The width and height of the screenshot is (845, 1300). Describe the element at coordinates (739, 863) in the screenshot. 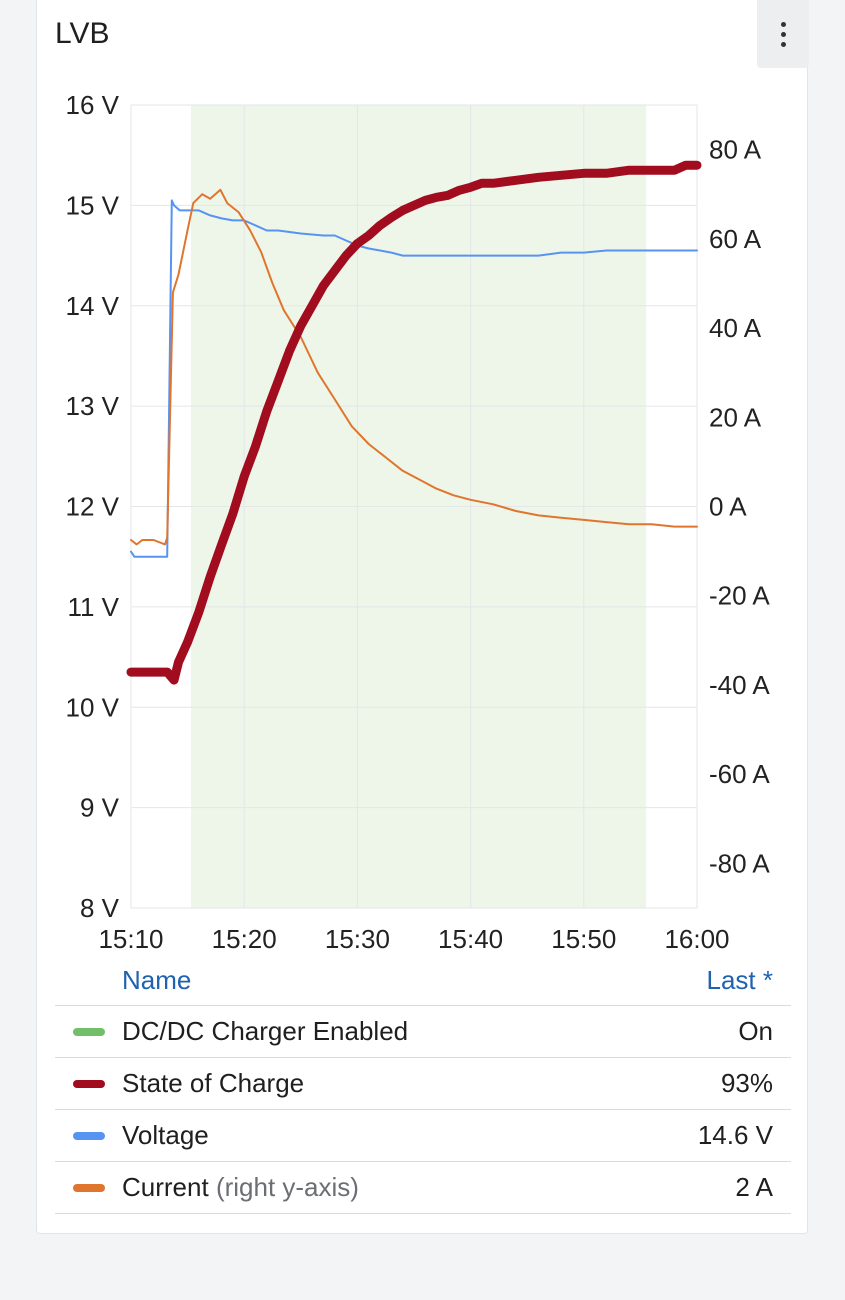

I see `y-right-tick-label: -80 A` at that location.